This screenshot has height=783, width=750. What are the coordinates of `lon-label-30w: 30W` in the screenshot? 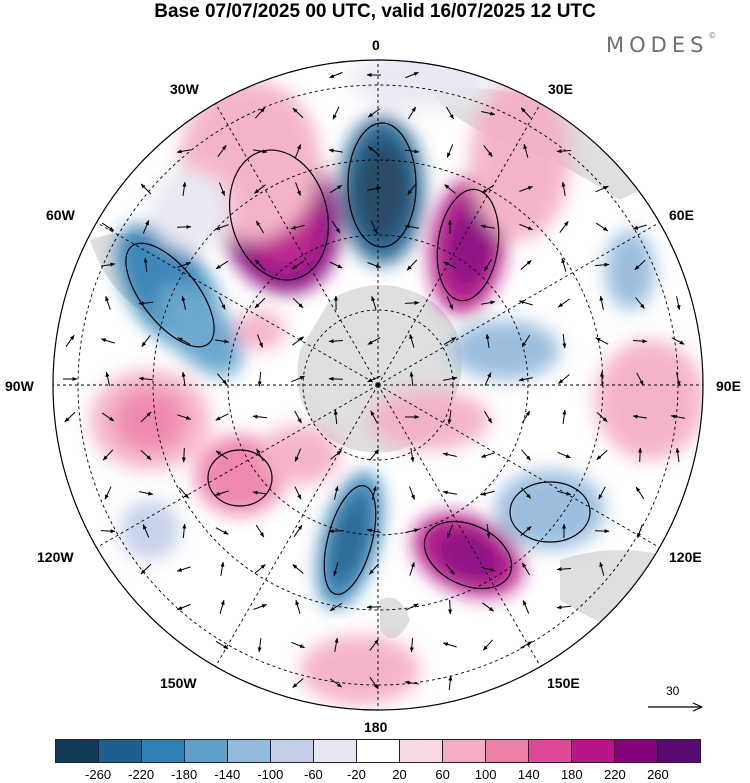 It's located at (184, 89).